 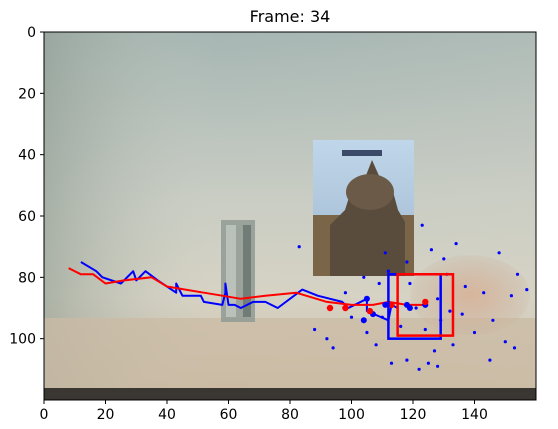 What do you see at coordinates (264, 411) in the screenshot?
I see `x-axis: 0 20 40 60 80 100 120 140` at bounding box center [264, 411].